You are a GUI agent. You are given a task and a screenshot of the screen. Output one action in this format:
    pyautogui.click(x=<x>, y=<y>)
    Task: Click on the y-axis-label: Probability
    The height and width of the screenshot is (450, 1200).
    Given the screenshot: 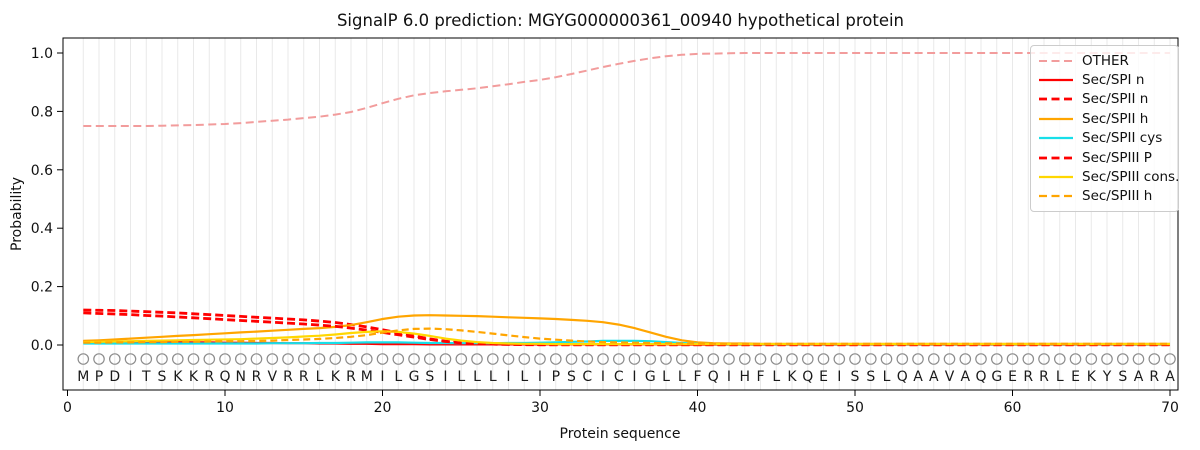 What is the action you would take?
    pyautogui.click(x=17, y=214)
    